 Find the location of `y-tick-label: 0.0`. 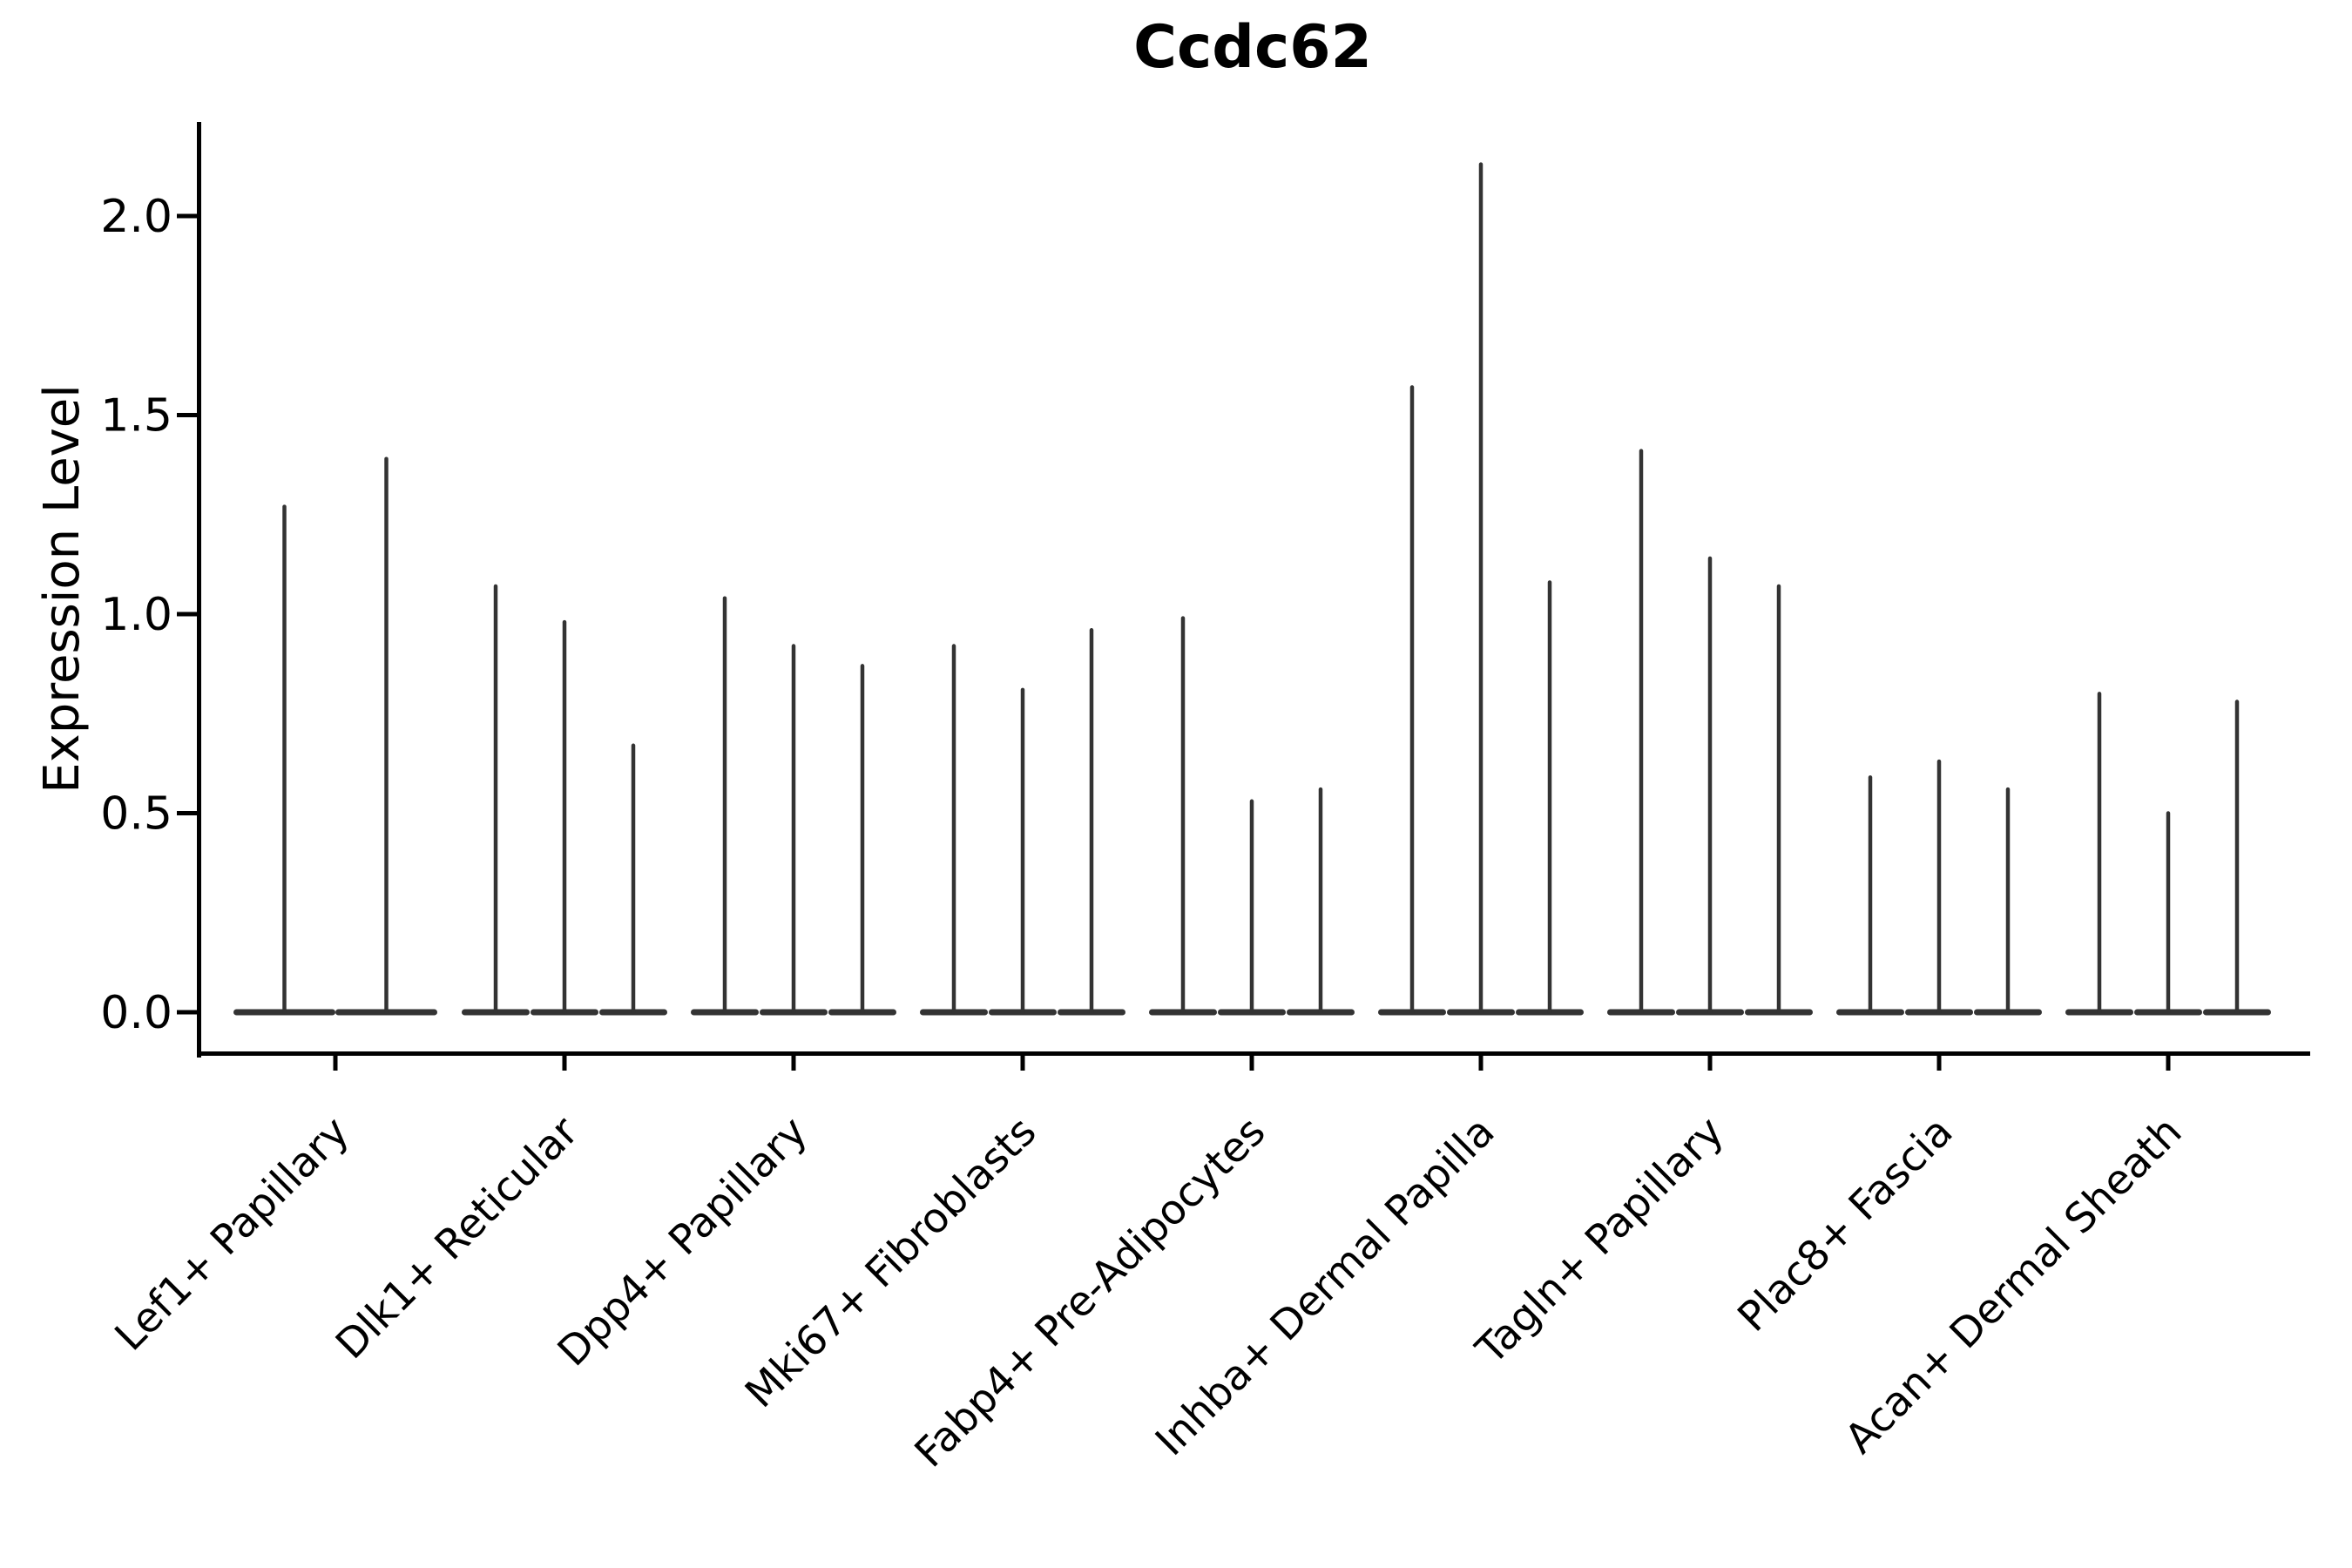

y-tick-label: 0.0 is located at coordinates (136, 1013).